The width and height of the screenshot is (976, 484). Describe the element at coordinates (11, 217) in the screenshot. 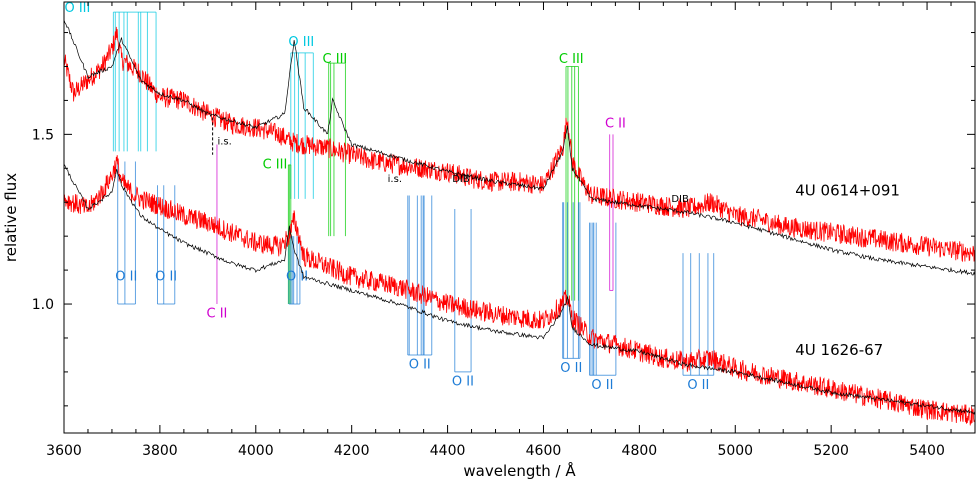

I see `y-axis-title: relative flux` at that location.